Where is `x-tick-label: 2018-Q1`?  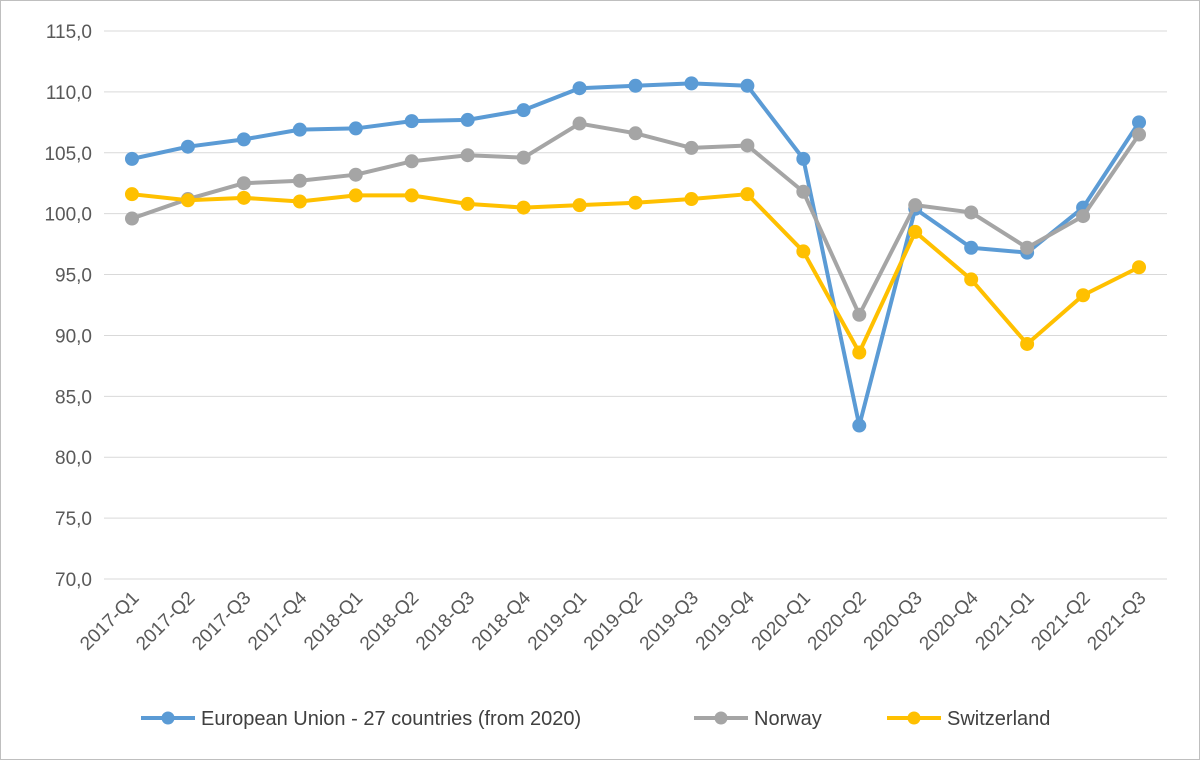 x-tick-label: 2018-Q1 is located at coordinates (333, 621).